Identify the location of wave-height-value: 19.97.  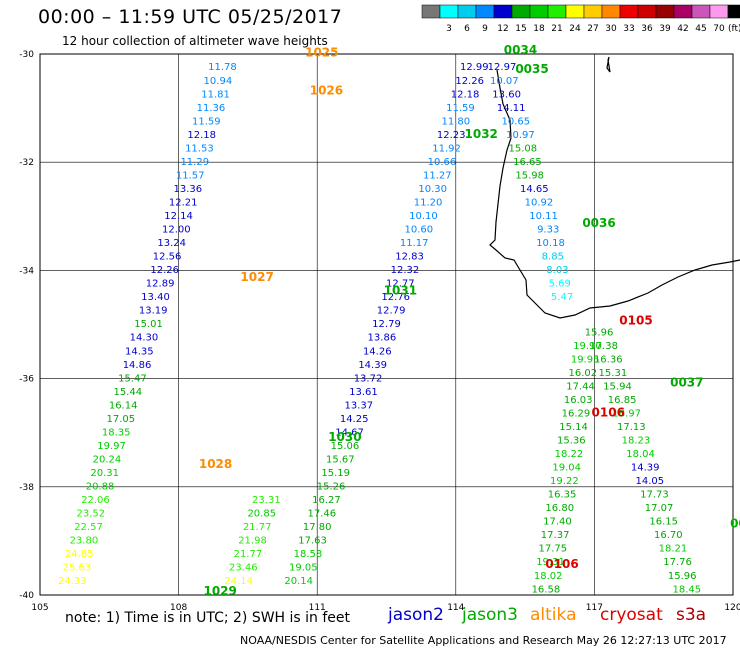
(111, 446).